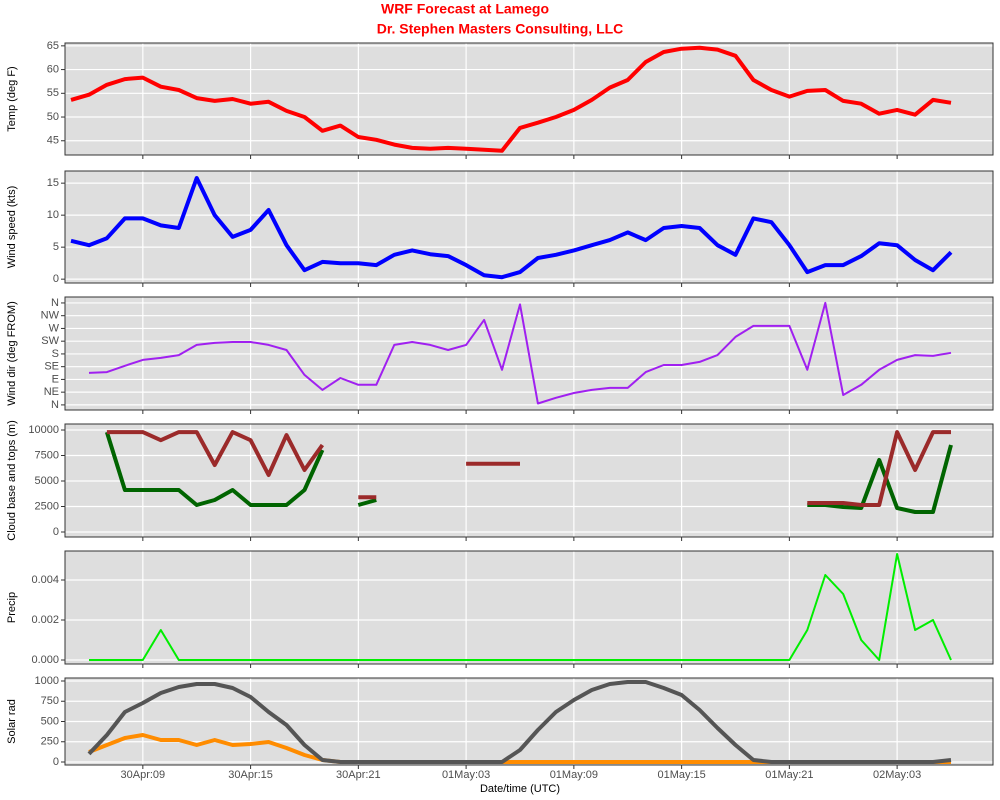 Image resolution: width=1000 pixels, height=800 pixels. I want to click on y-tick-label: E, so click(55, 379).